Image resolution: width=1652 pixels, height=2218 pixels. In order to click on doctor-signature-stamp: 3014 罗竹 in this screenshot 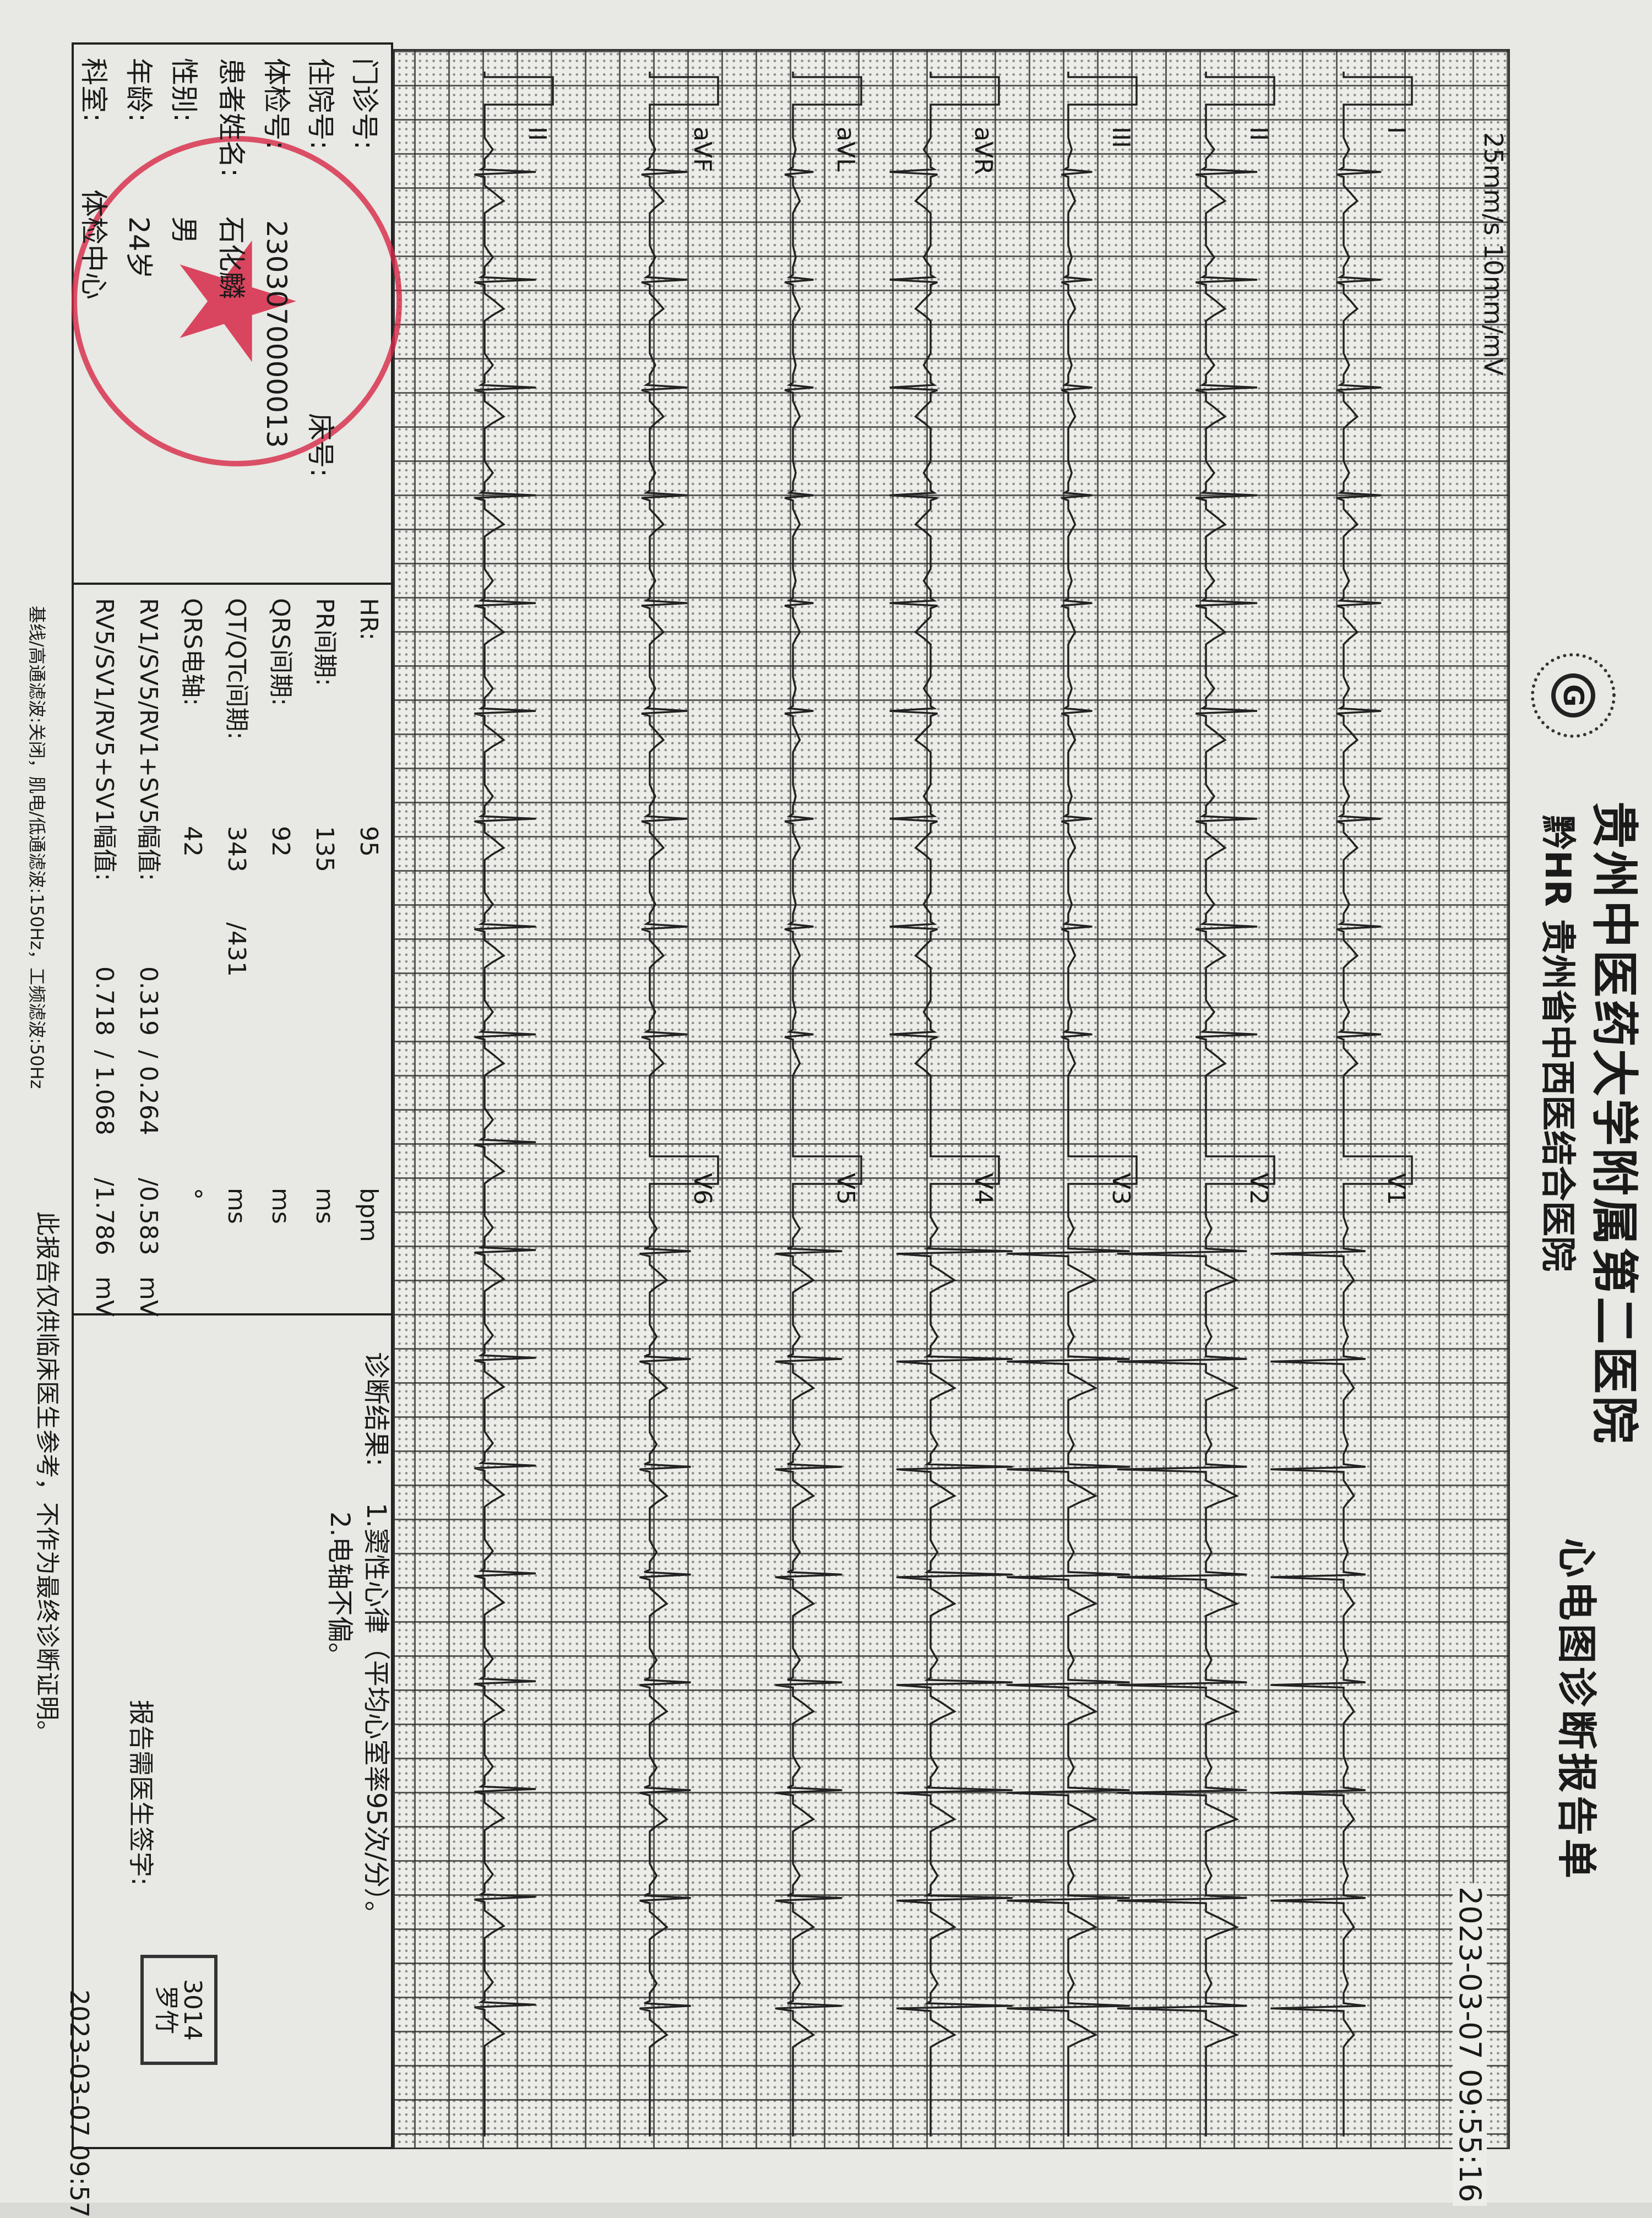, I will do `click(179, 2010)`.